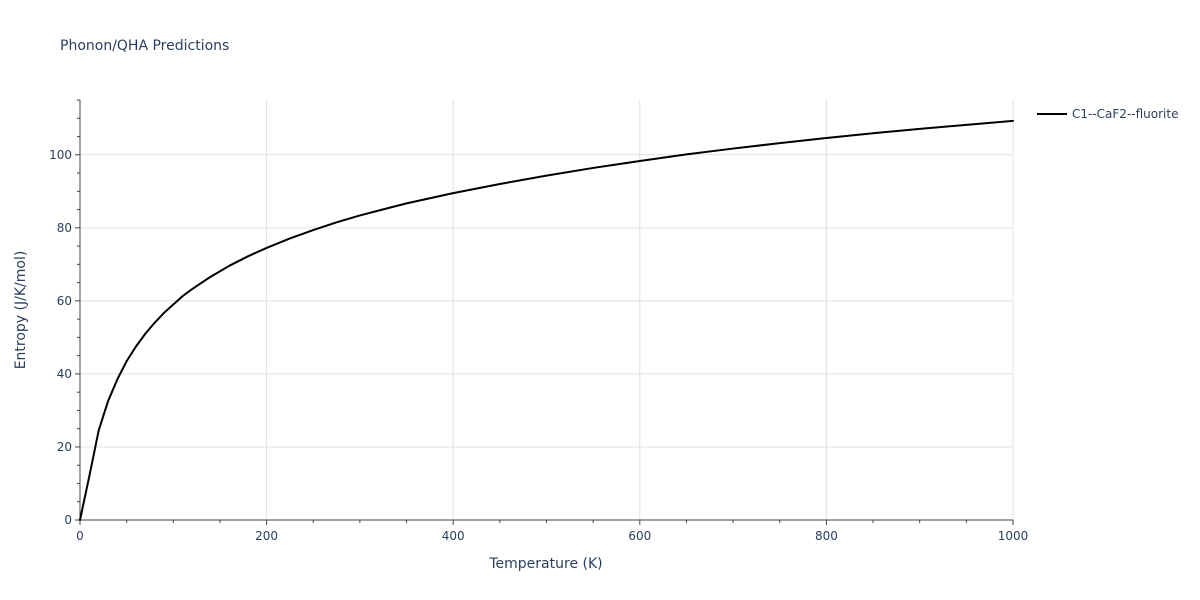 The height and width of the screenshot is (600, 1200). Describe the element at coordinates (144, 46) in the screenshot. I see `chart-title: Phonon/QHA Predictions` at that location.